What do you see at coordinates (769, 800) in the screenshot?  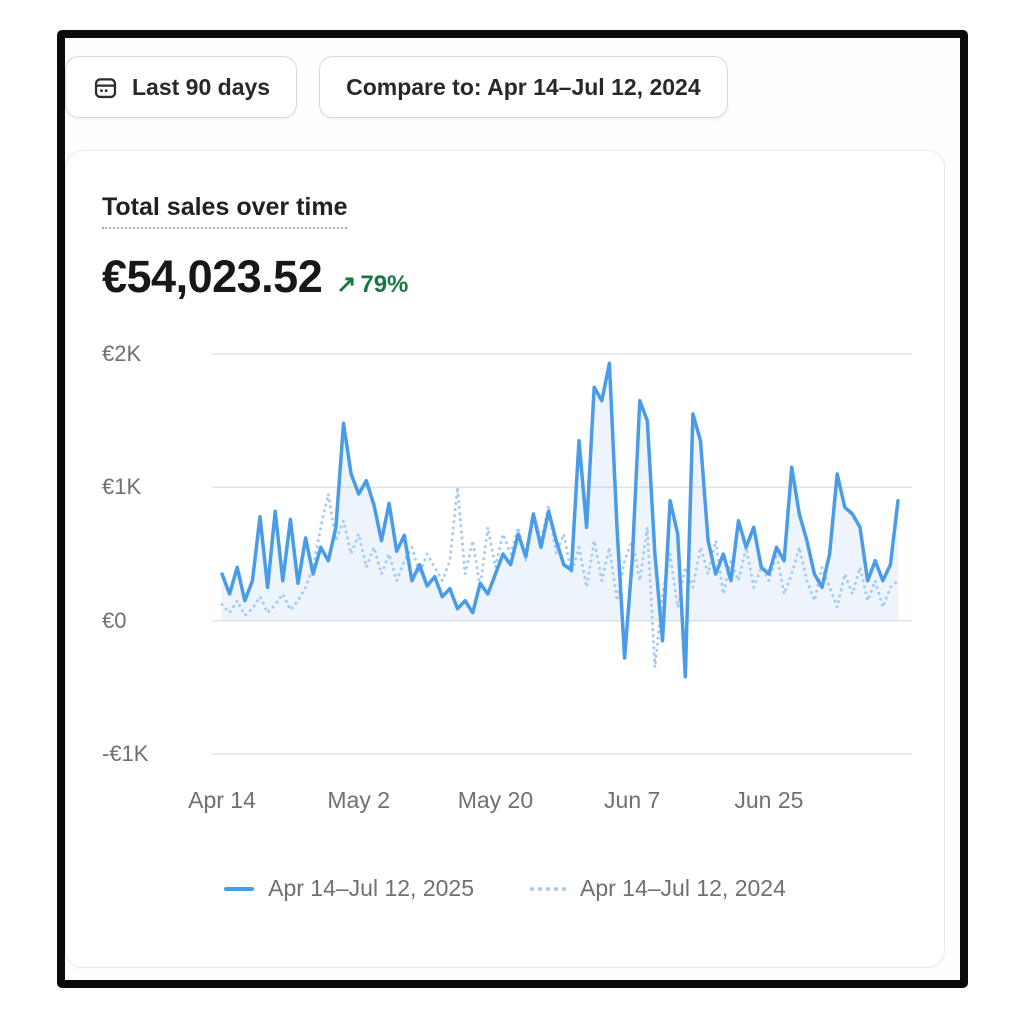 I see `x-tick-label: Jun 25` at bounding box center [769, 800].